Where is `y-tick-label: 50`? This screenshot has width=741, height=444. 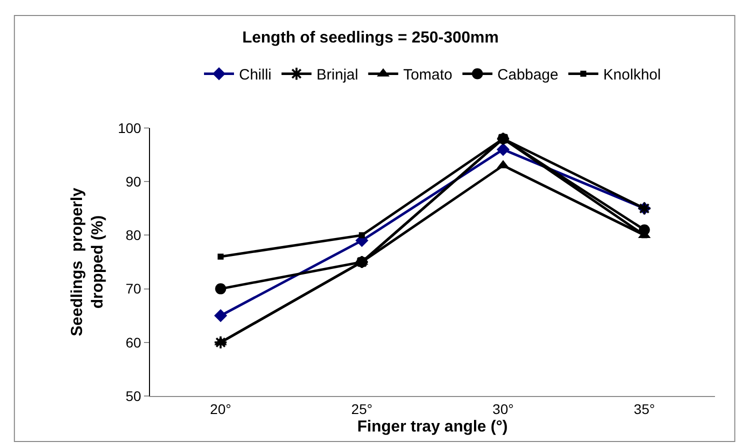 y-tick-label: 50 is located at coordinates (134, 396).